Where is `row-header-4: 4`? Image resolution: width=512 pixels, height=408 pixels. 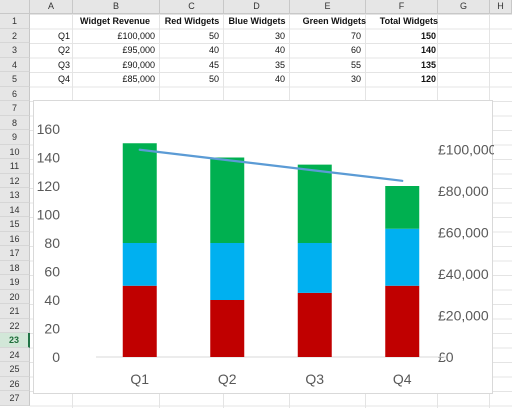
row-header-4: 4 is located at coordinates (15, 64).